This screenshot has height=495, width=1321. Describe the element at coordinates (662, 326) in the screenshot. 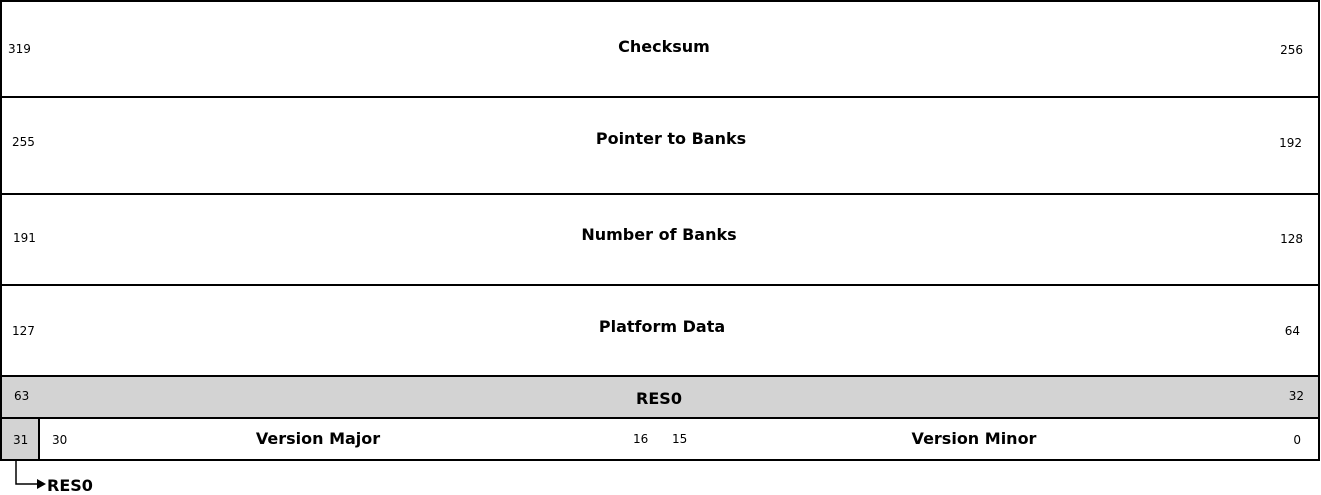

I see `field-name-platform-data: Platform Data` at that location.